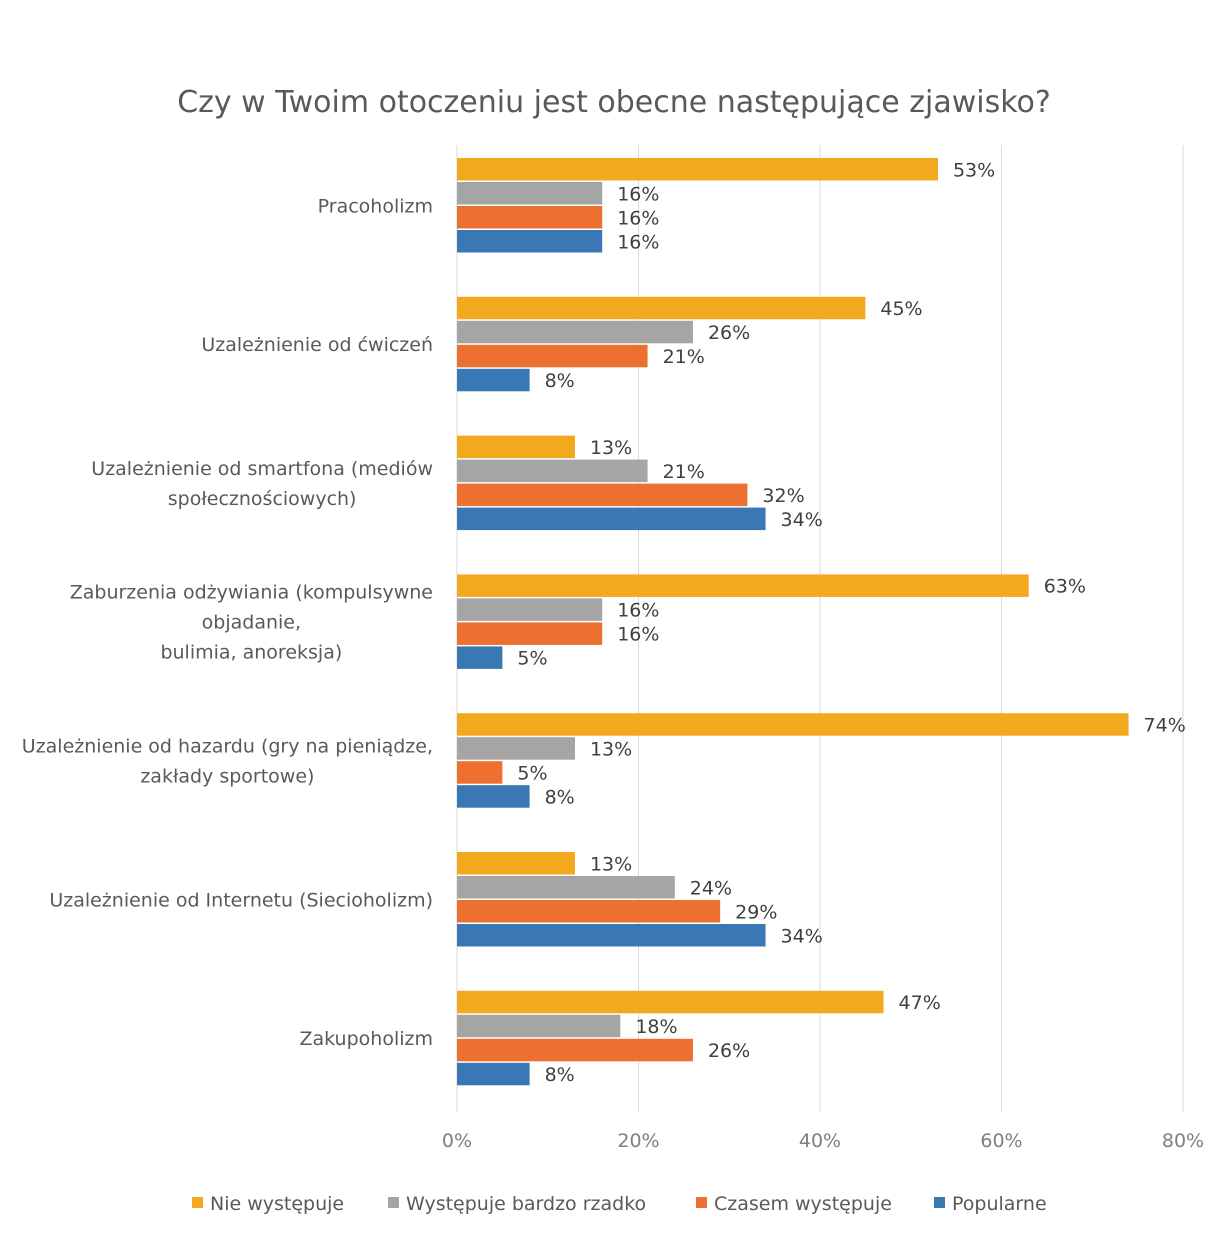 The image size is (1206, 1236). What do you see at coordinates (251, 653) in the screenshot?
I see `category-label-line: bulimia, anoreksja)` at bounding box center [251, 653].